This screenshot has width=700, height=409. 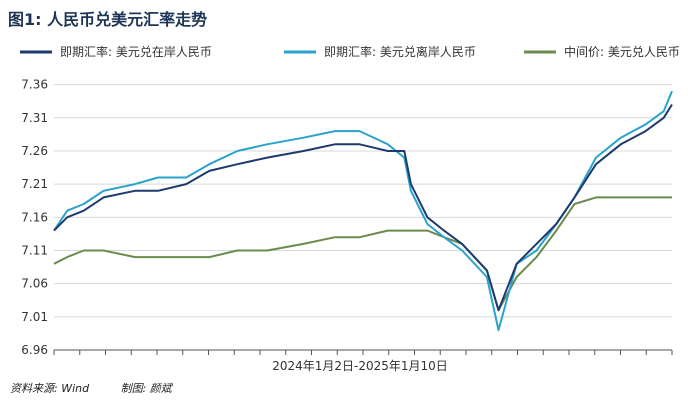 What do you see at coordinates (34, 151) in the screenshot?
I see `y-tick-label: 7.26` at bounding box center [34, 151].